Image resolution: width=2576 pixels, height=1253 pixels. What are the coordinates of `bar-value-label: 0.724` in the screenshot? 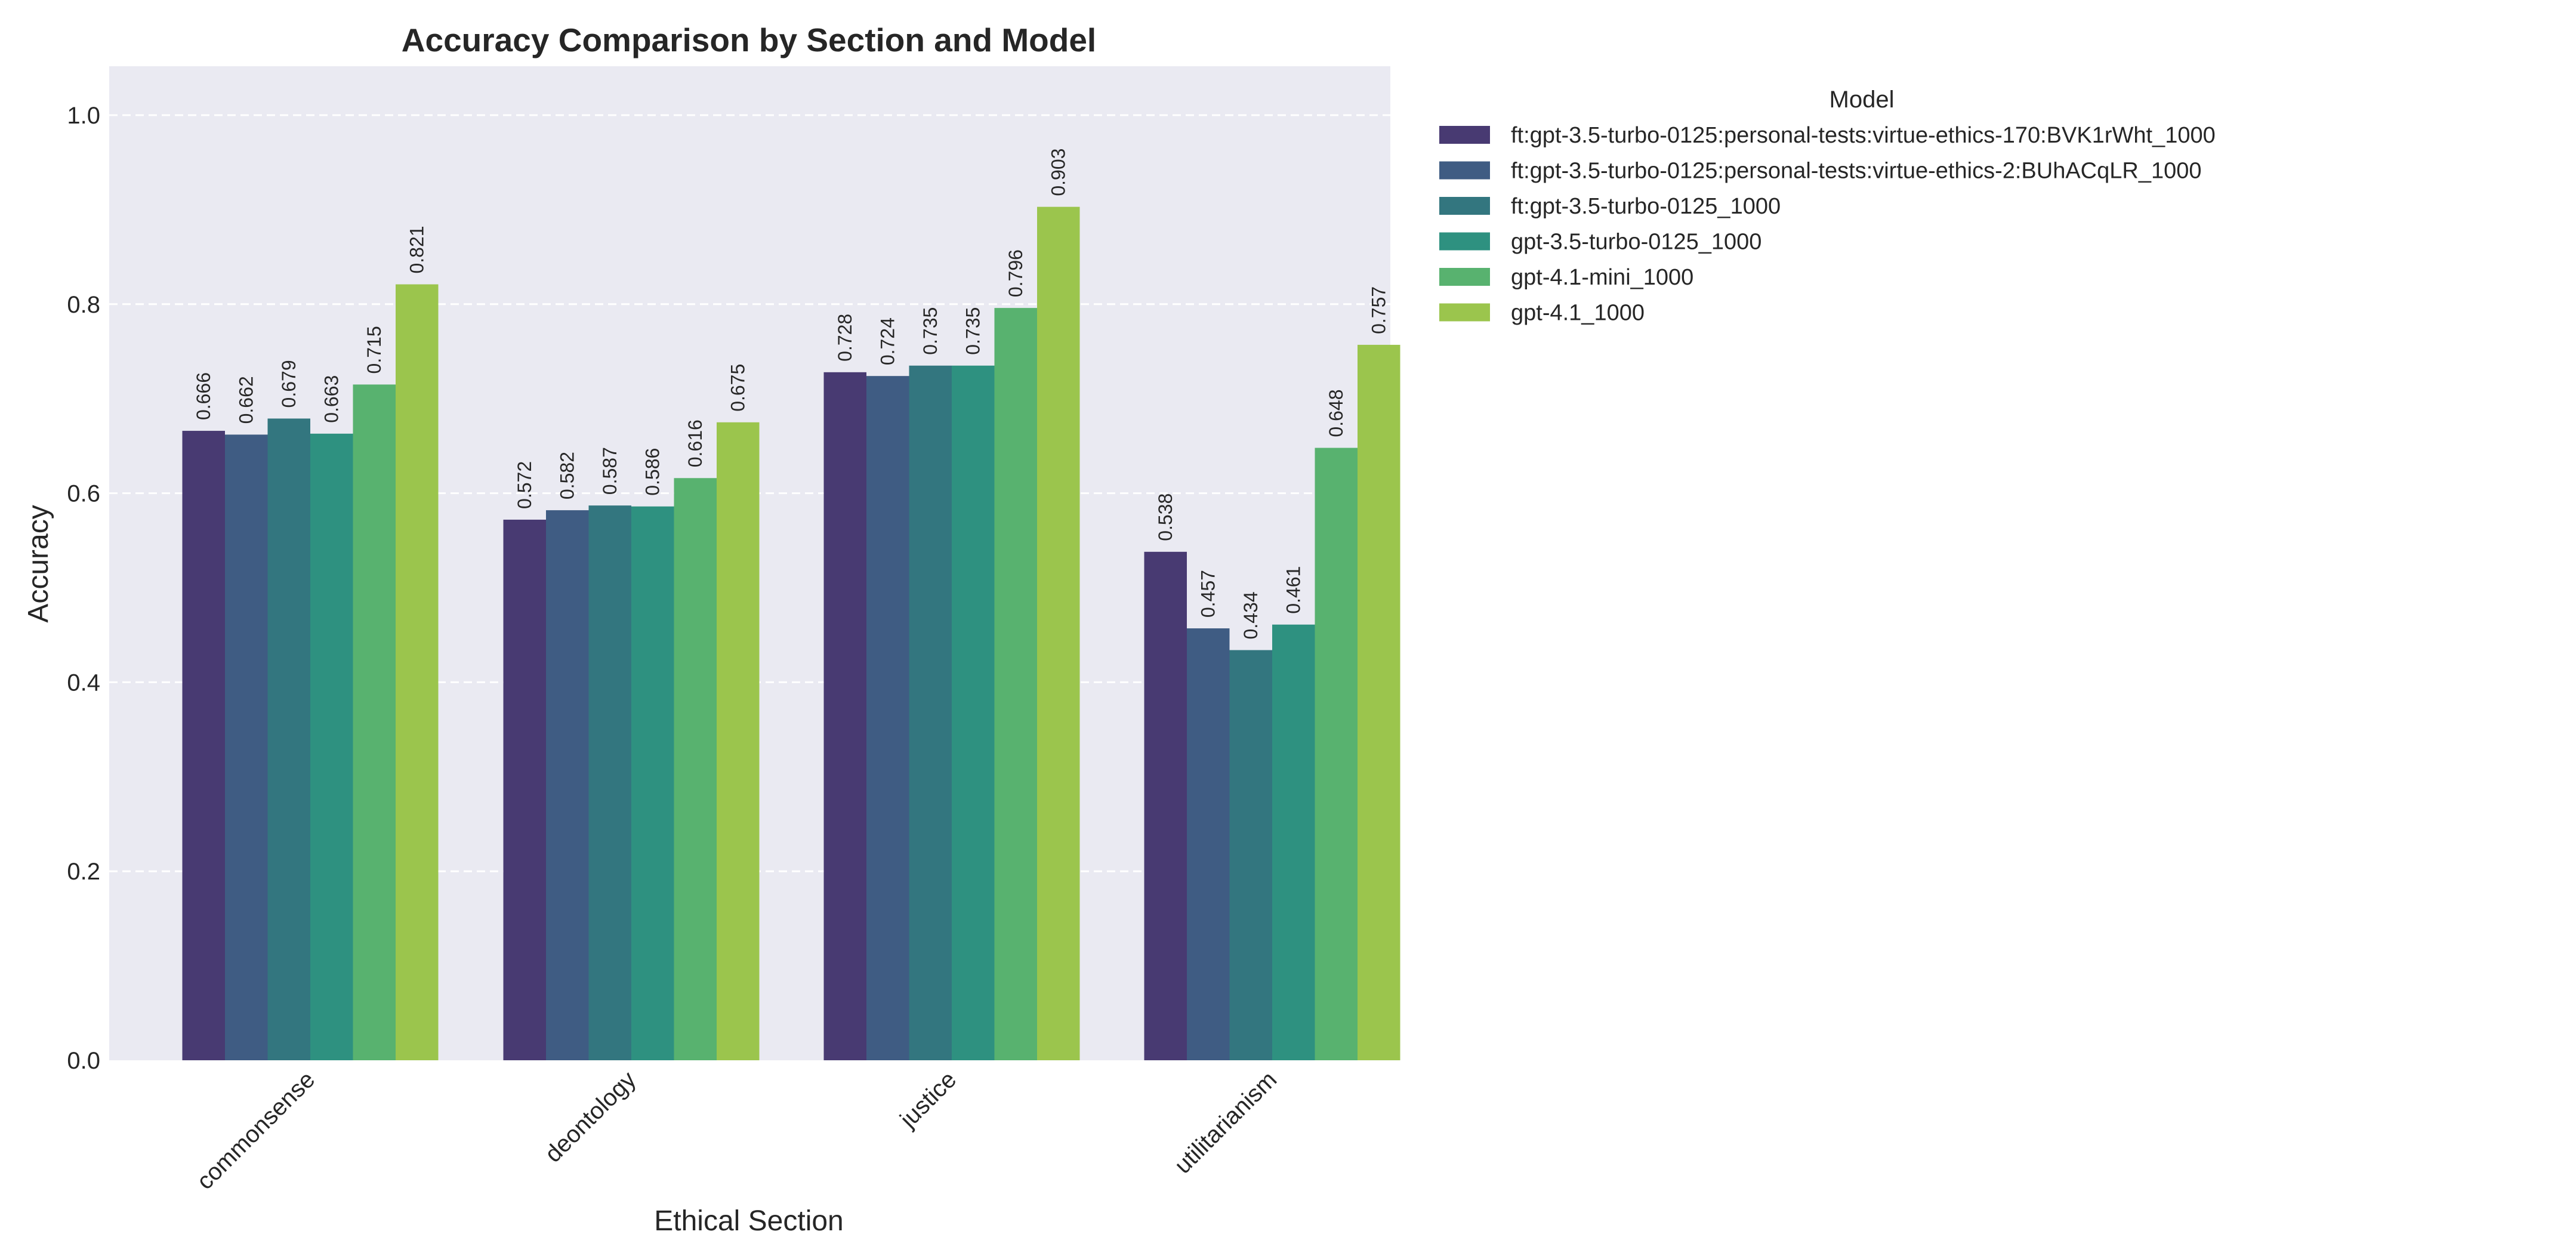 It's located at (888, 341).